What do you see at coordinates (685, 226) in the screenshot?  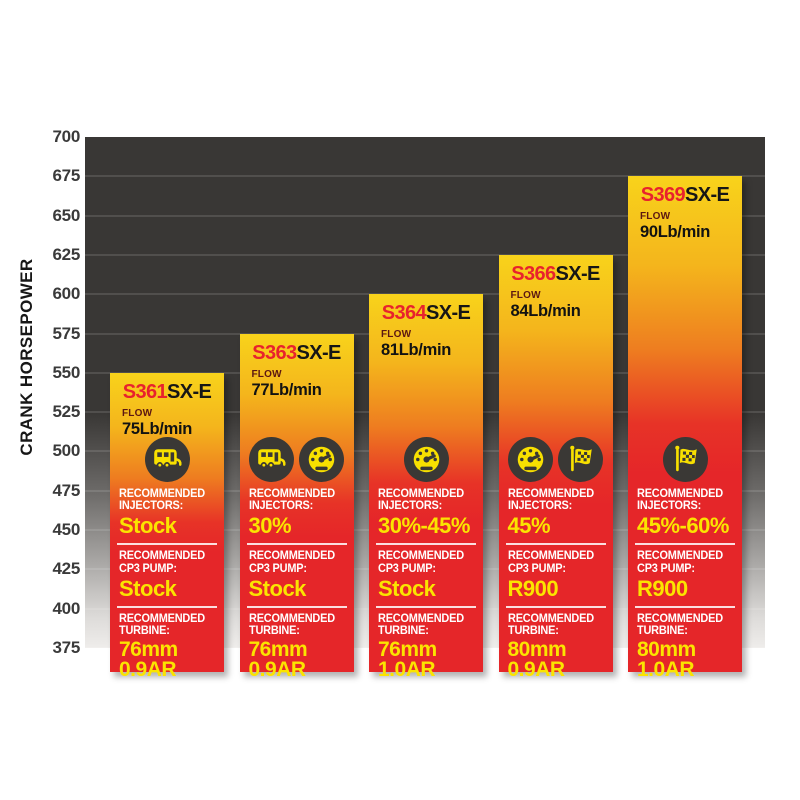 I see `flow-block: FLOW 90Lb/min` at bounding box center [685, 226].